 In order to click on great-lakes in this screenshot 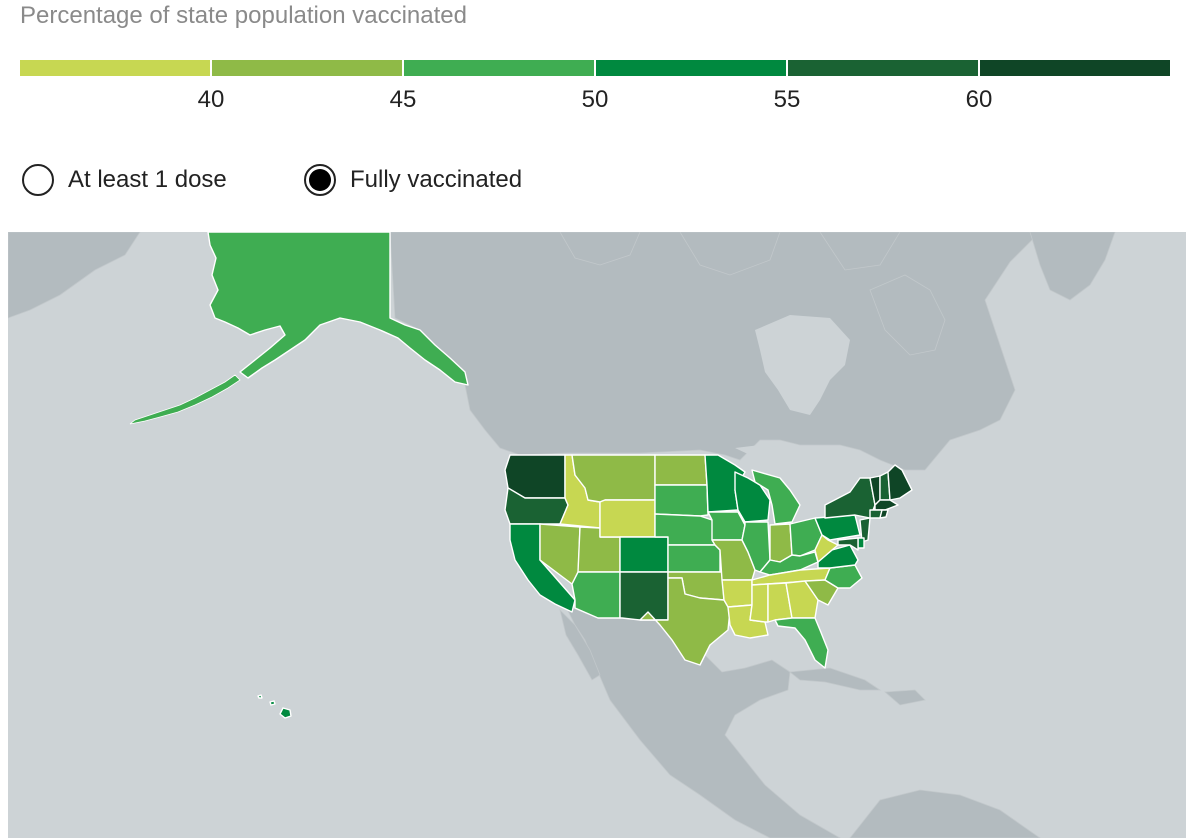, I will do `click(762, 450)`.